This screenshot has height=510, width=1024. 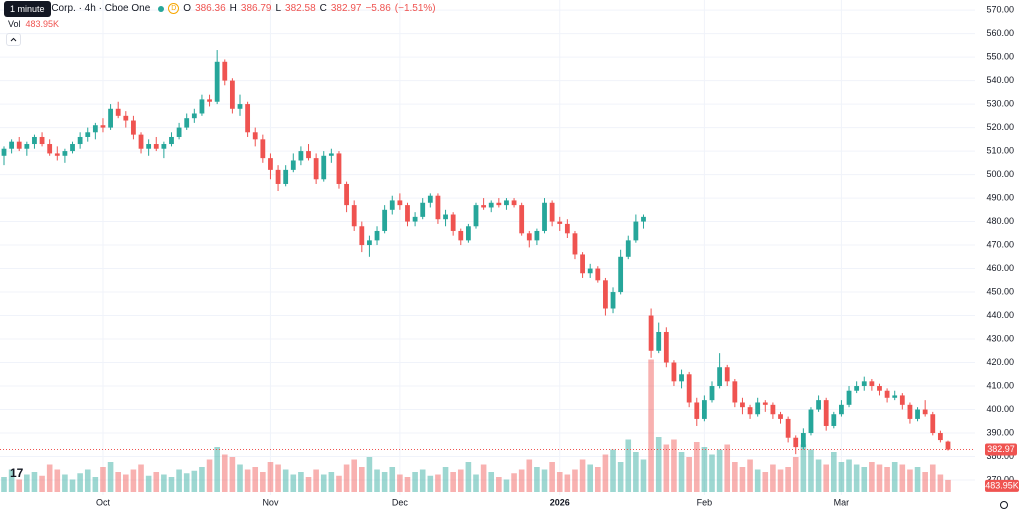 What do you see at coordinates (79, 8) in the screenshot?
I see `symbol-title: Microsoft Corp. · 4h · Cboe One` at bounding box center [79, 8].